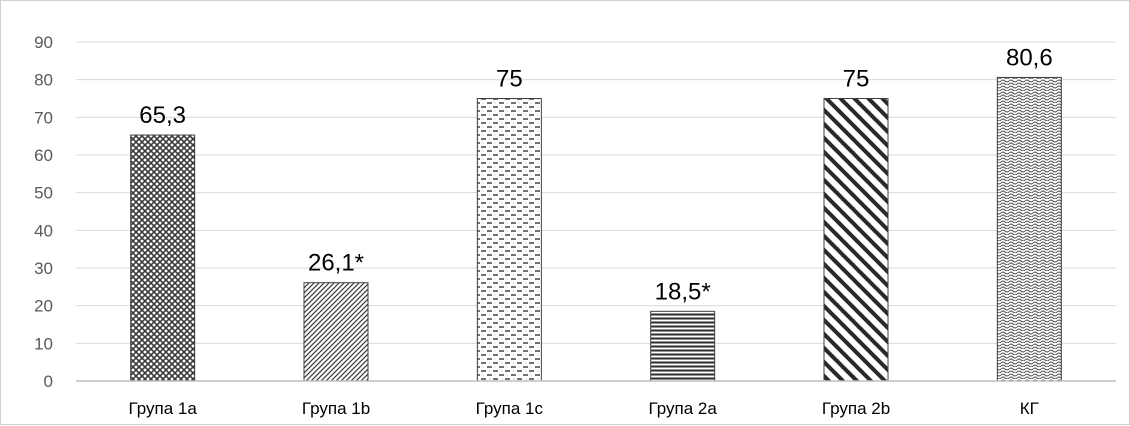  What do you see at coordinates (43, 230) in the screenshot?
I see `y-tick-label: 40` at bounding box center [43, 230].